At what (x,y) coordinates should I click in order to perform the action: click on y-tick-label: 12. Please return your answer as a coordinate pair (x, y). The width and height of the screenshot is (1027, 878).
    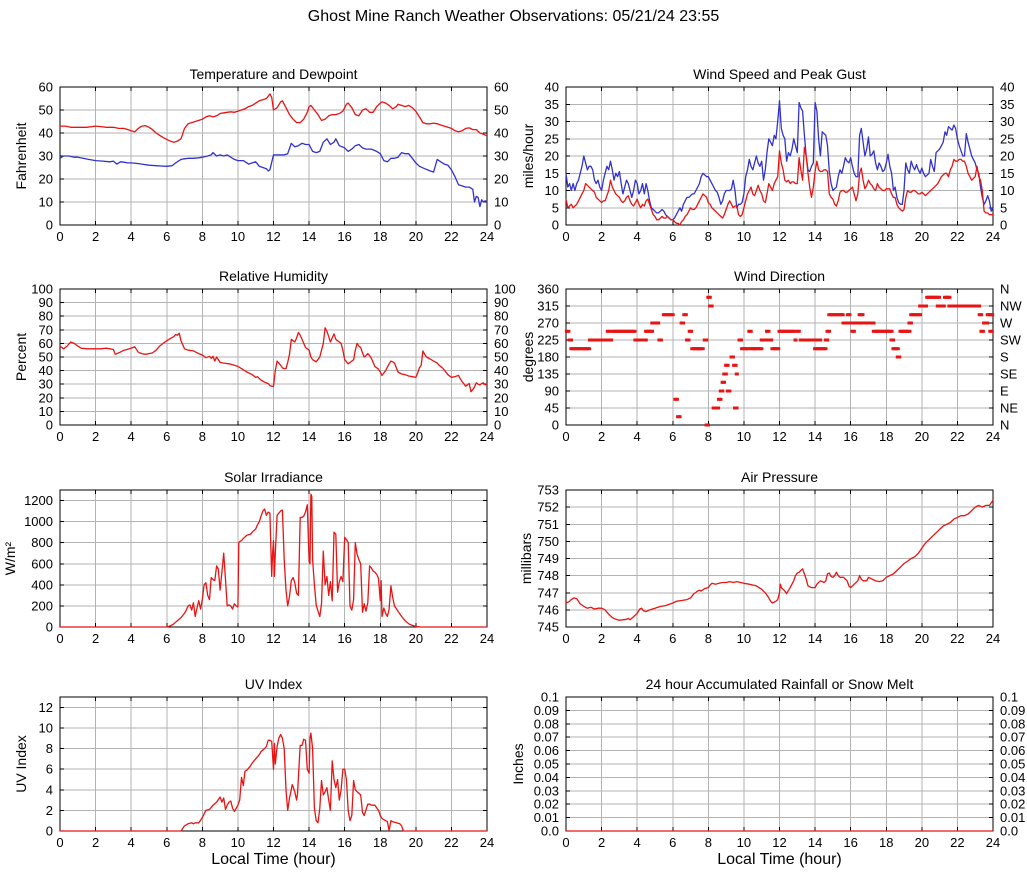
    Looking at the image, I should click on (46, 707).